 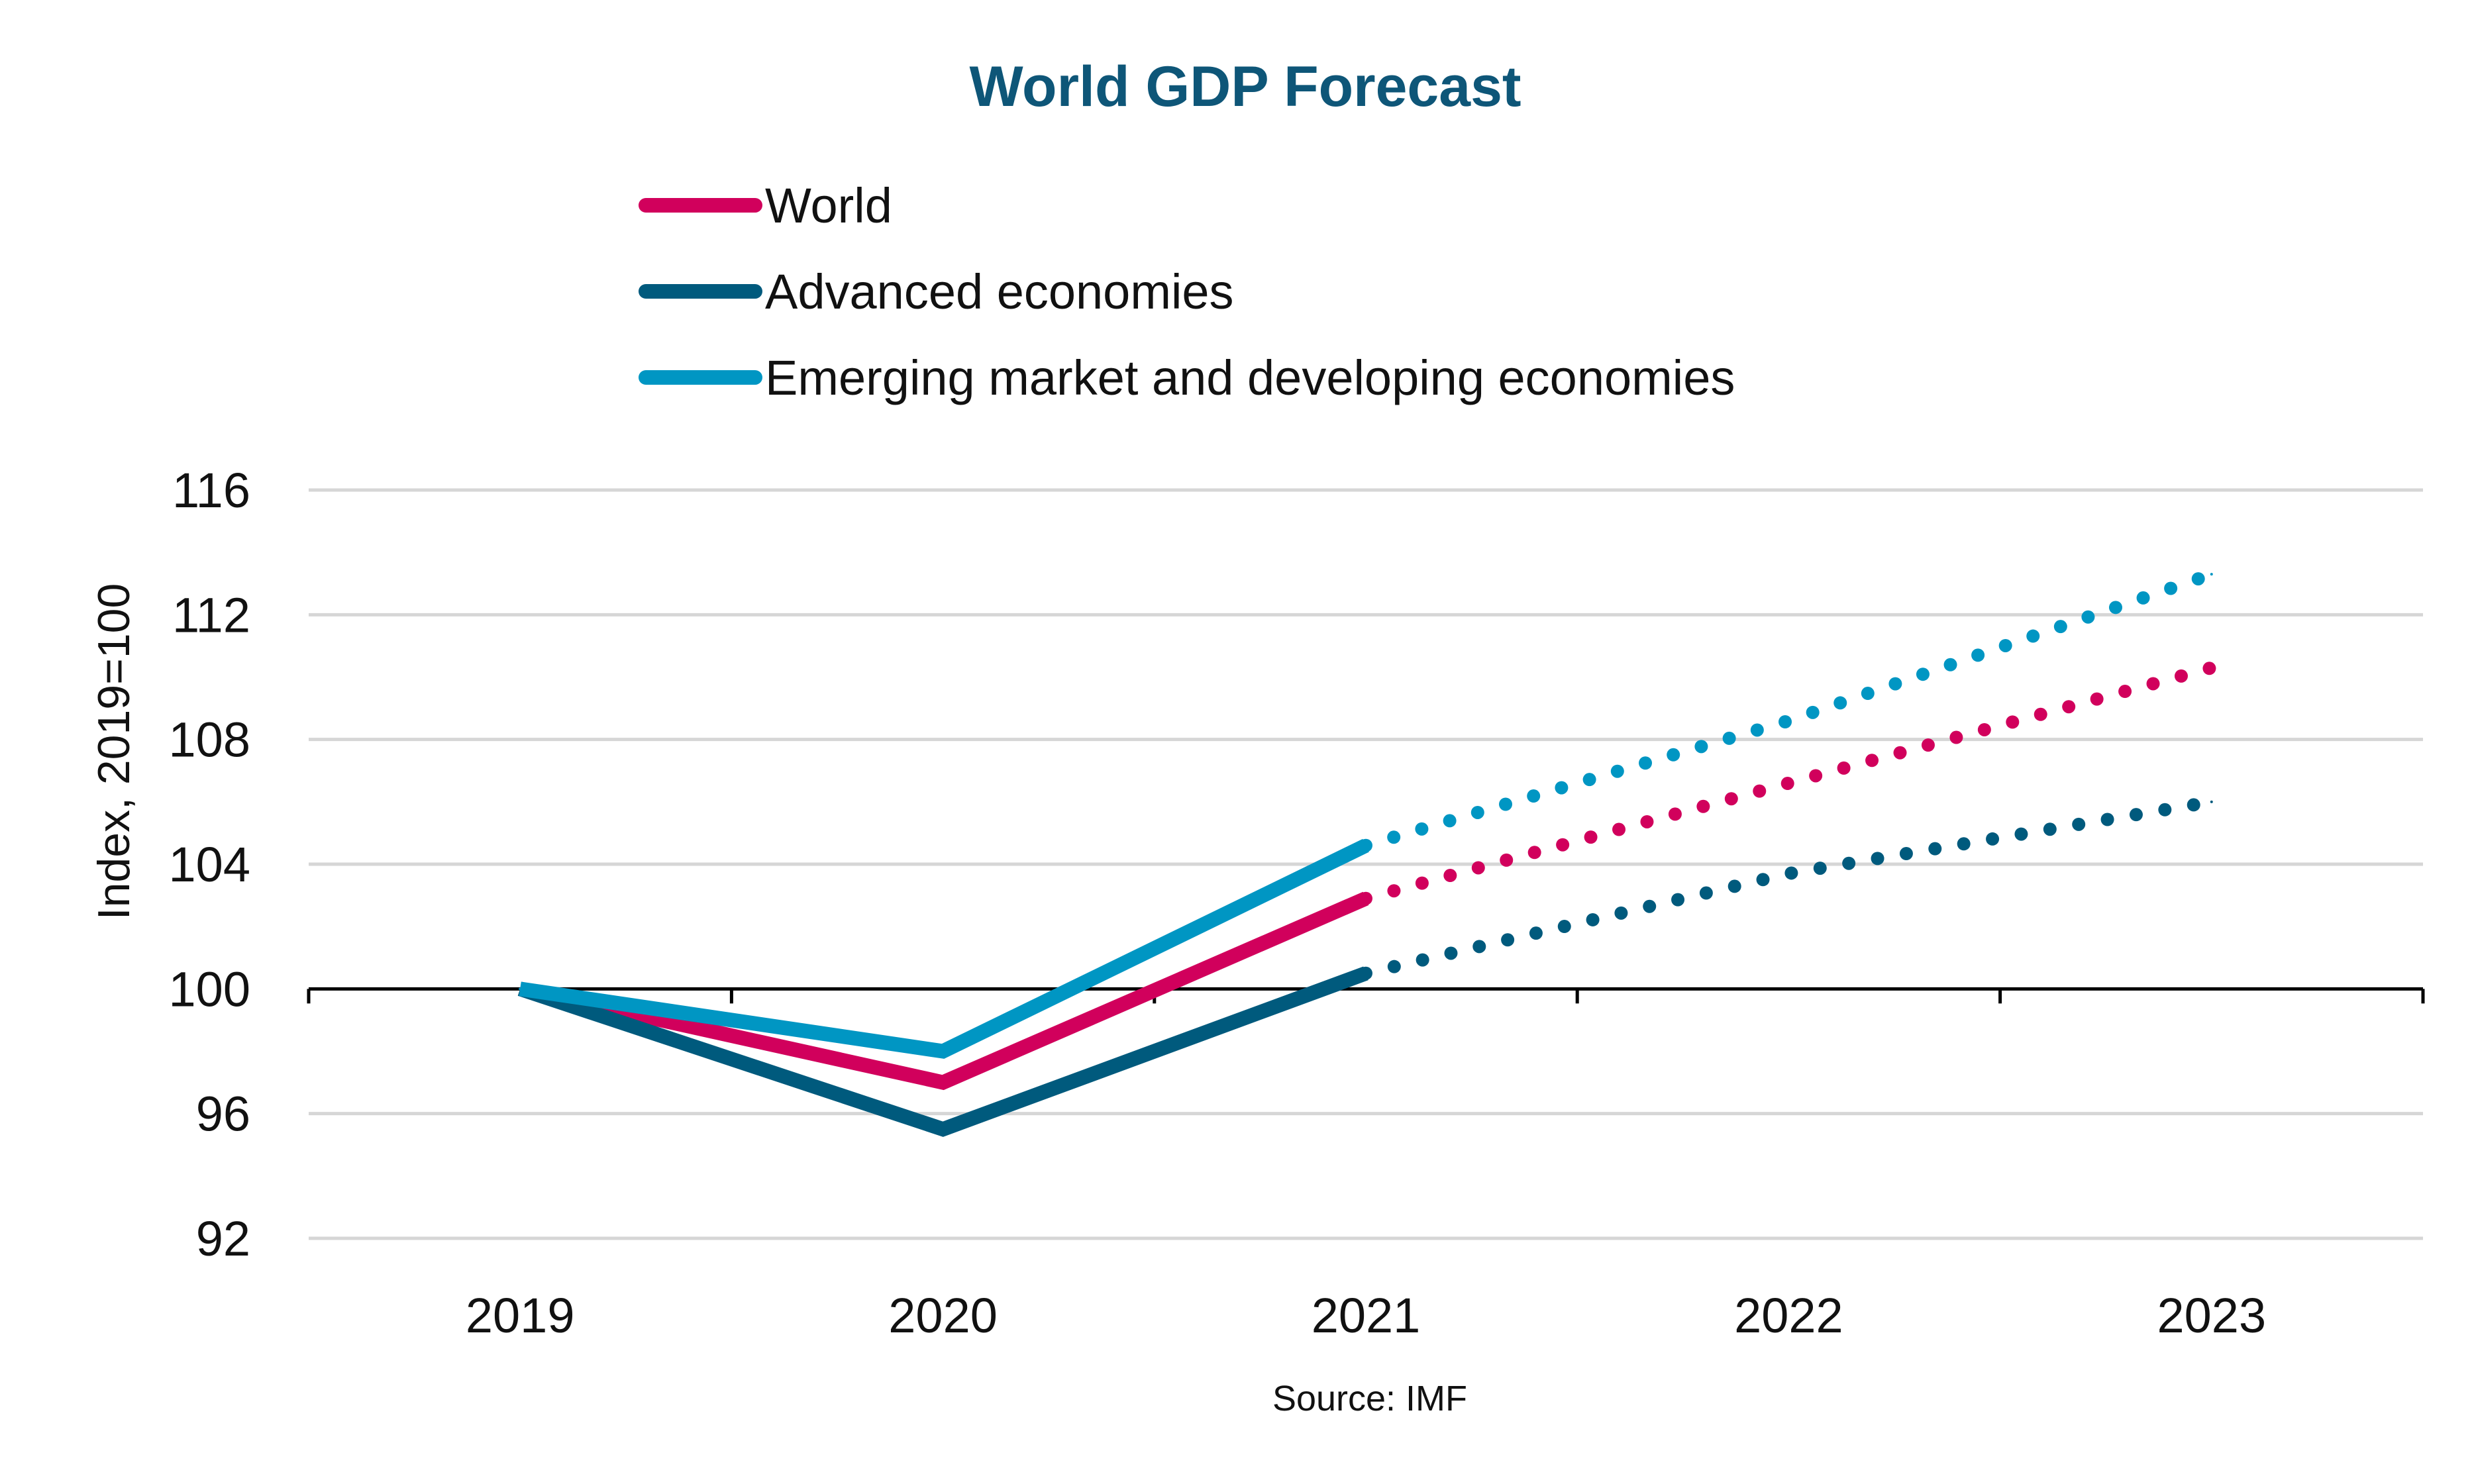 I want to click on legend-label: Advanced economies, so click(x=999, y=291).